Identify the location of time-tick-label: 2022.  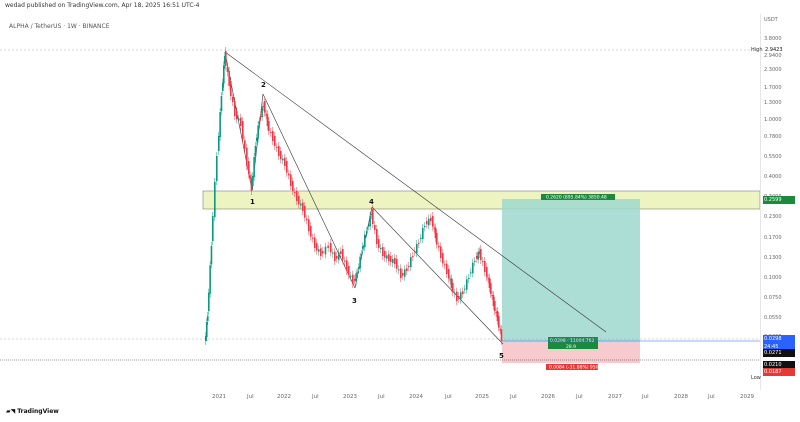
(284, 397).